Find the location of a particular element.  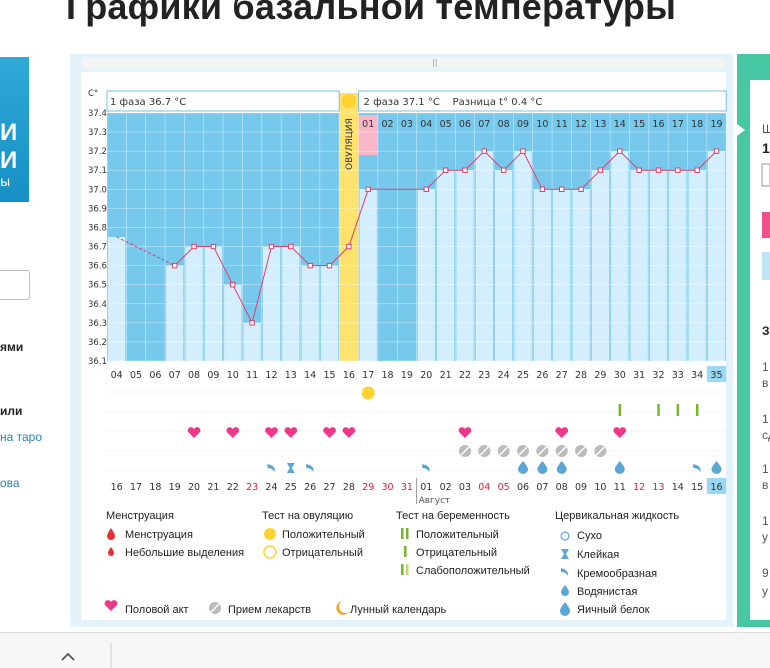

top-day-number: 07 is located at coordinates (484, 124).